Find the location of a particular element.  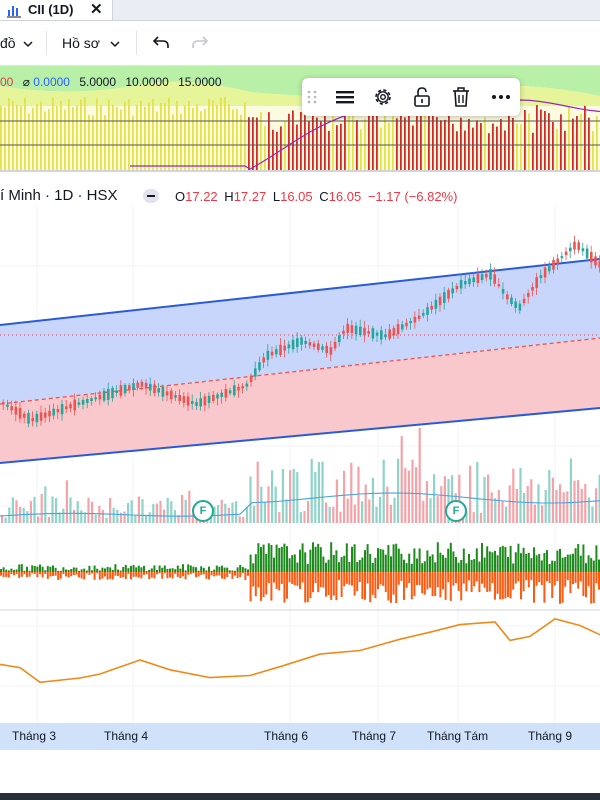

chart-type-dropdown: đồ is located at coordinates (16, 43).